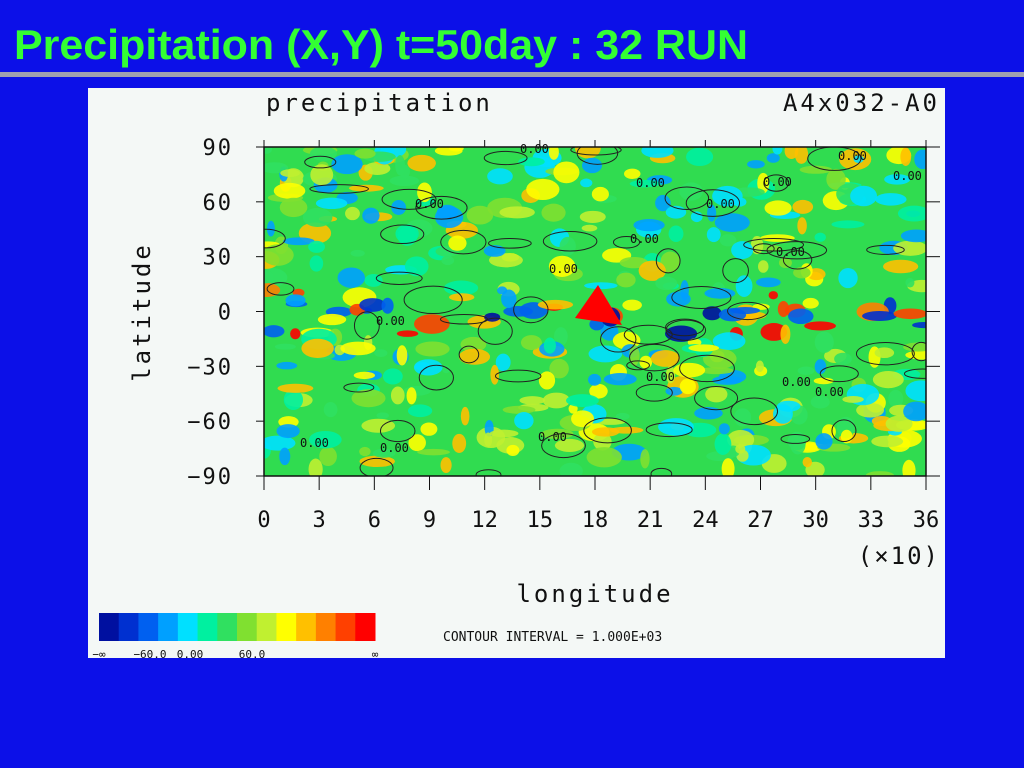 The width and height of the screenshot is (1024, 768). I want to click on y-tick-label: 0, so click(225, 313).